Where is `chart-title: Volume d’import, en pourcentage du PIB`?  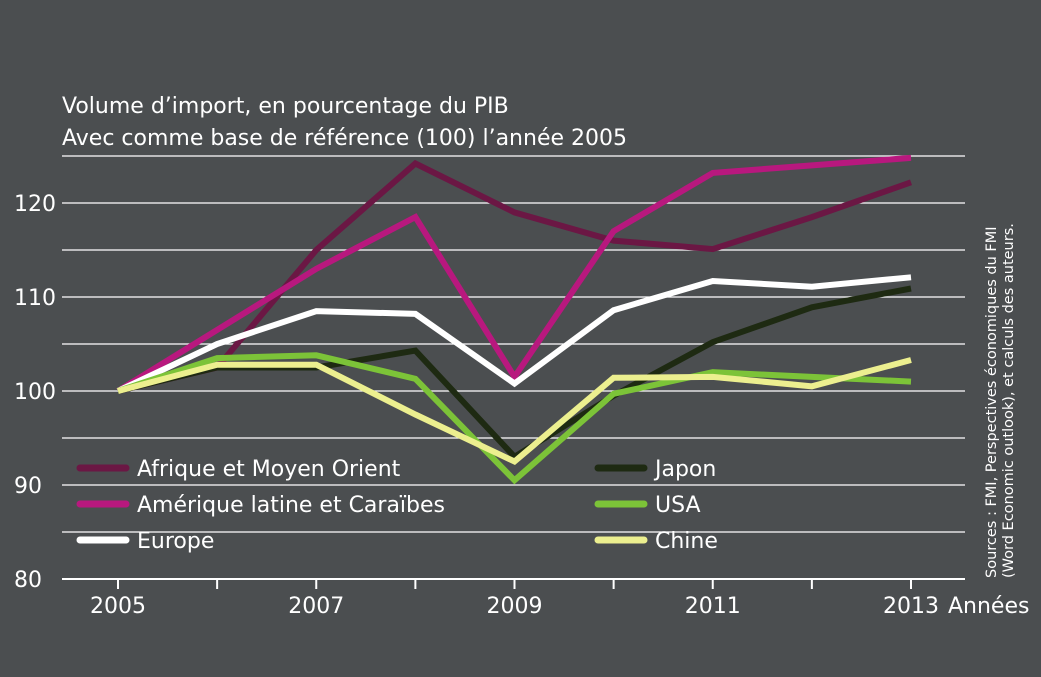 chart-title: Volume d’import, en pourcentage du PIB is located at coordinates (285, 106).